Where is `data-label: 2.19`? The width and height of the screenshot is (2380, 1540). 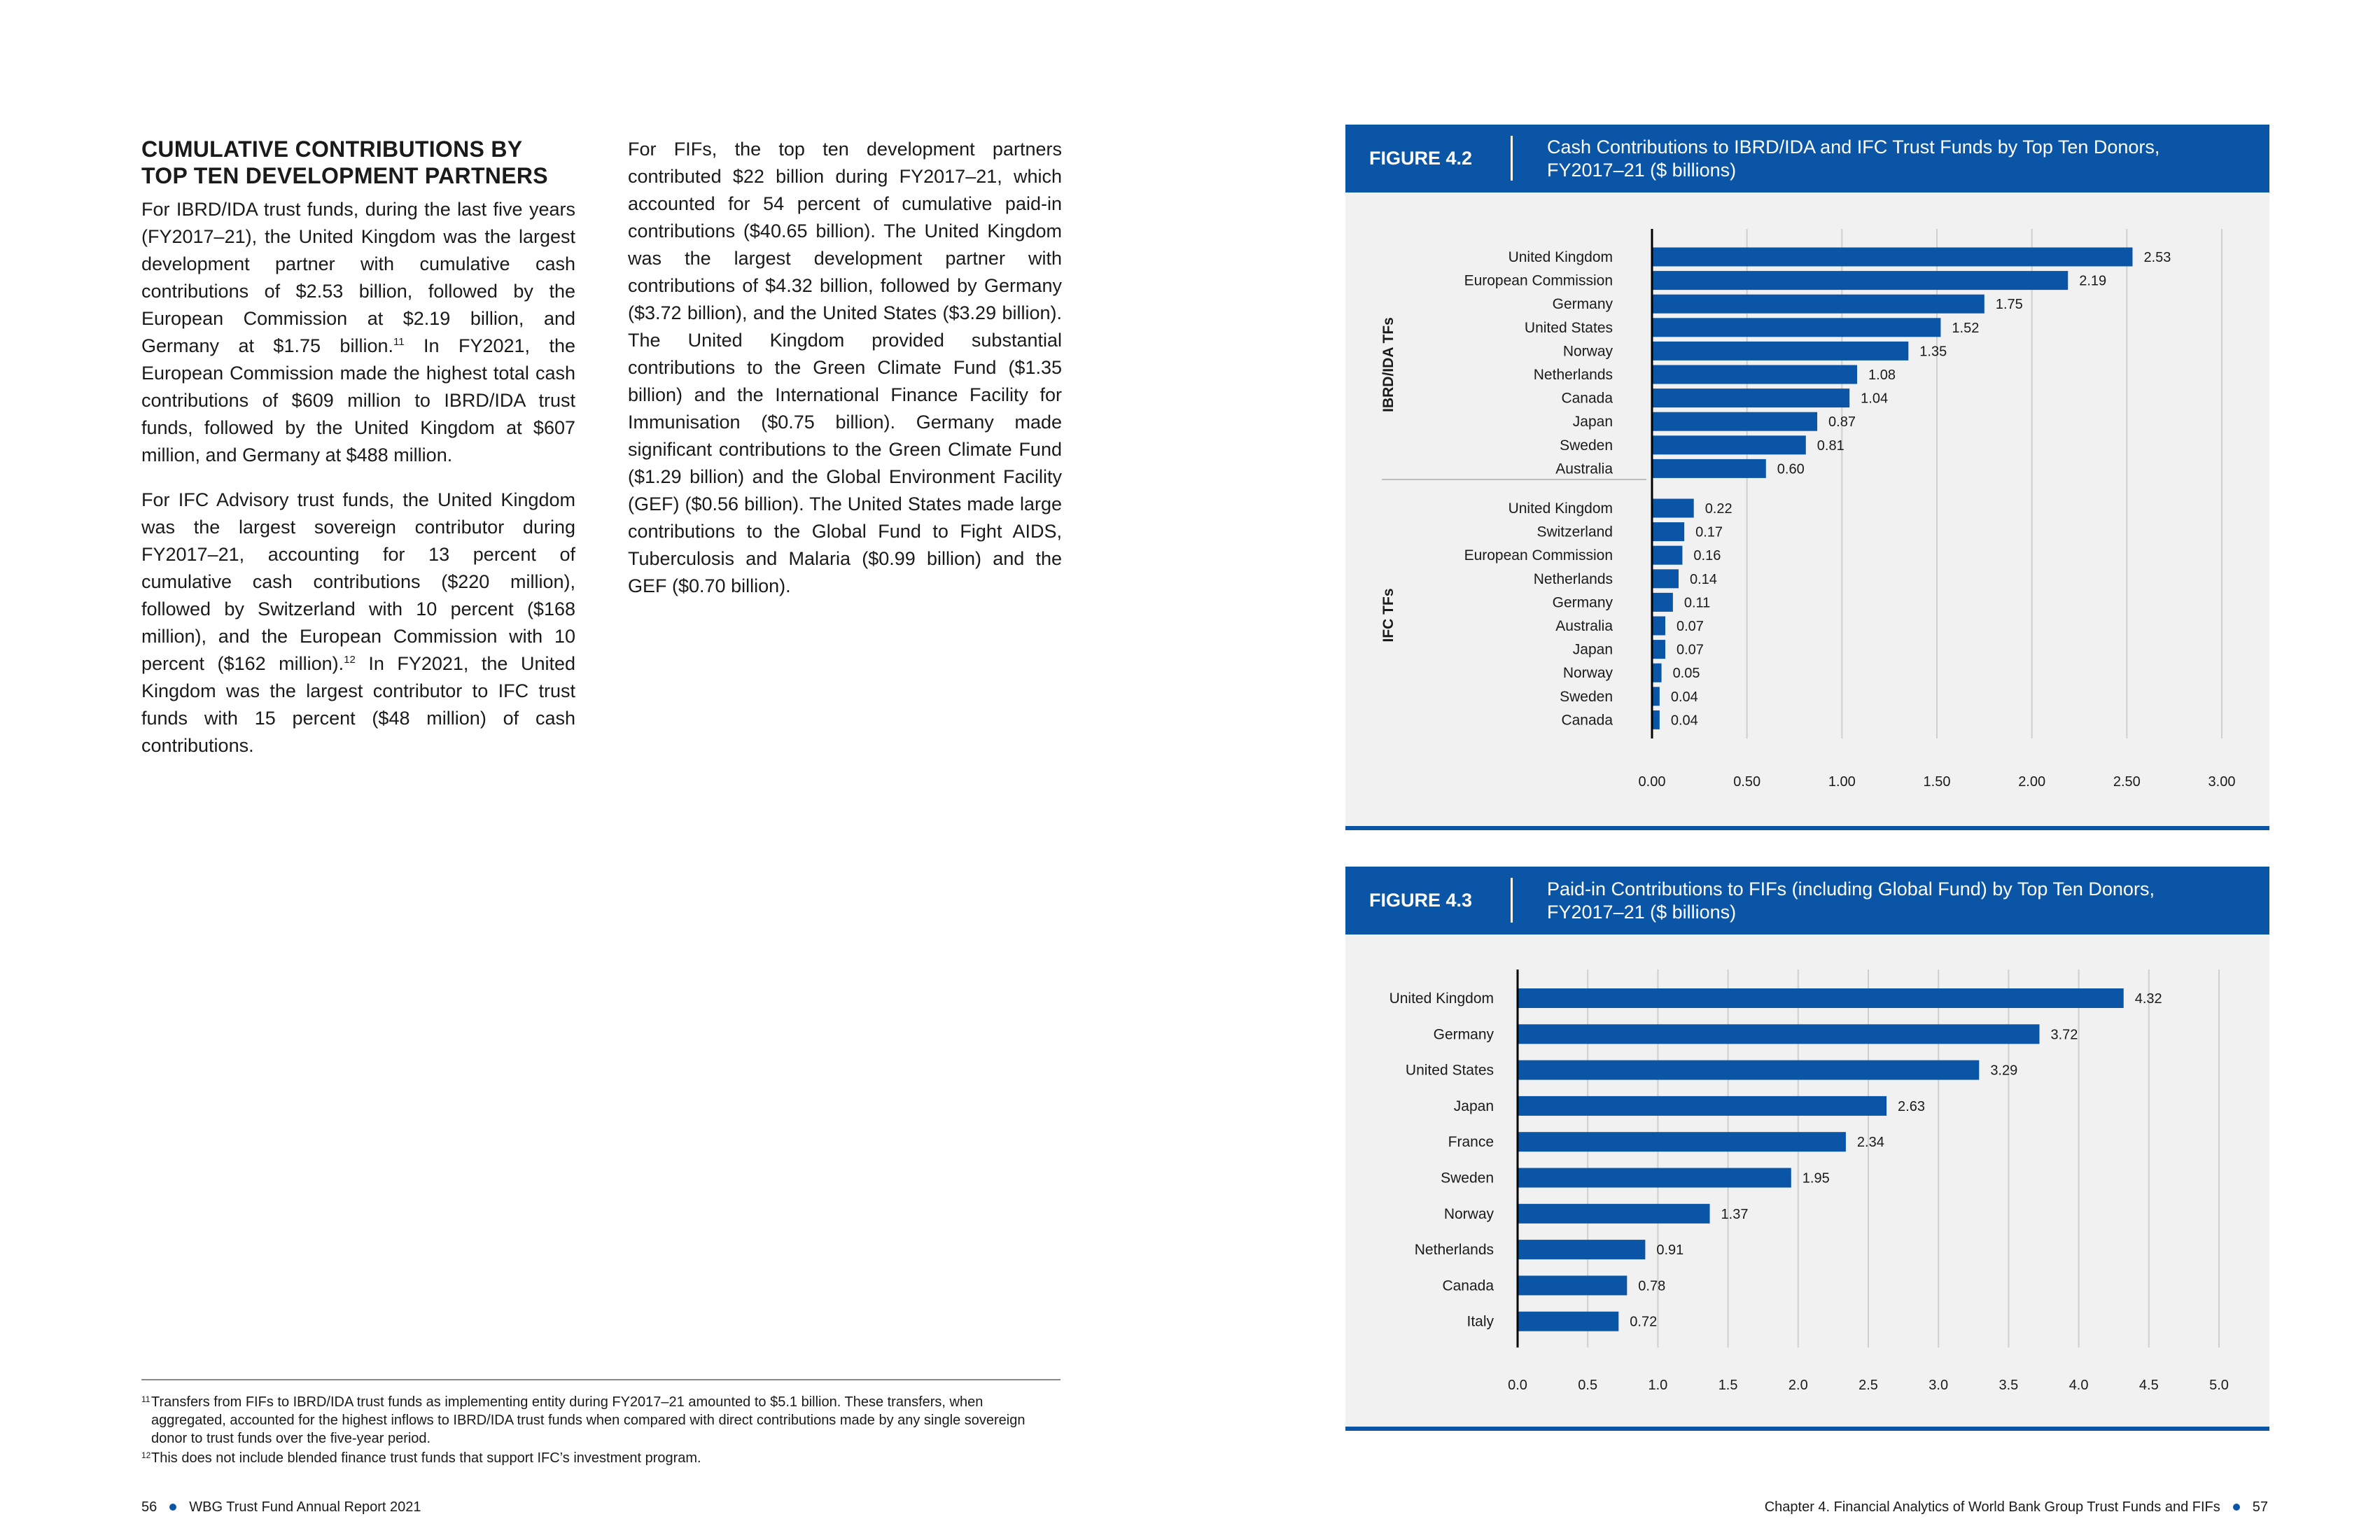 data-label: 2.19 is located at coordinates (2092, 281).